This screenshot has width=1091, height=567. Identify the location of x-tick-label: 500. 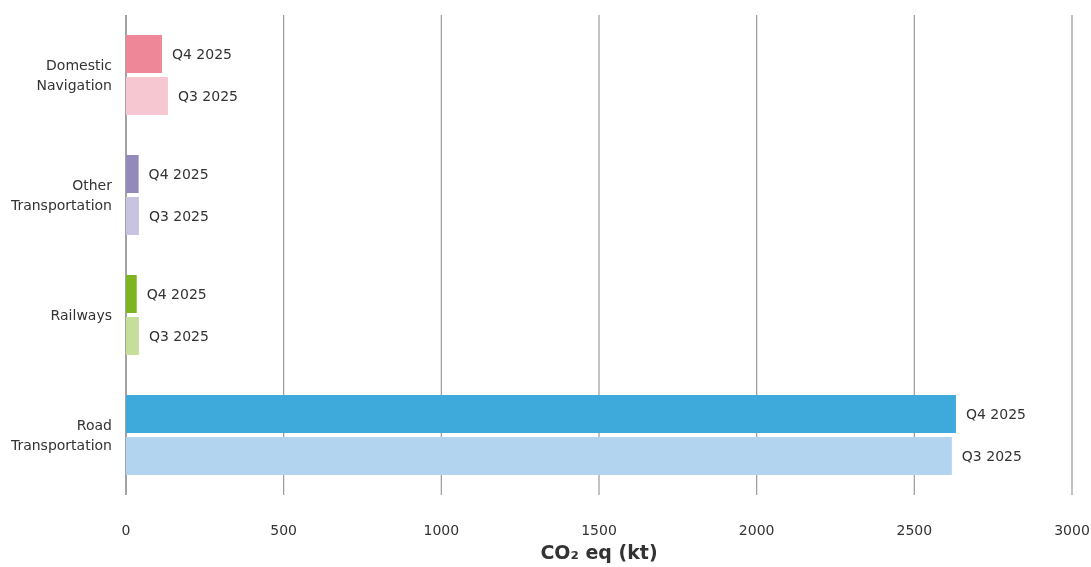
(284, 530).